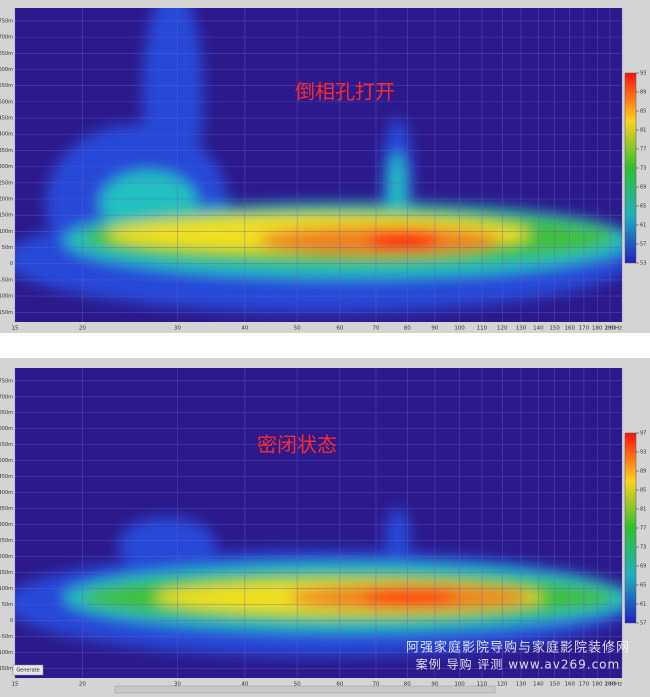 The height and width of the screenshot is (697, 650). What do you see at coordinates (502, 685) in the screenshot?
I see `x-tick-label: 120` at bounding box center [502, 685].